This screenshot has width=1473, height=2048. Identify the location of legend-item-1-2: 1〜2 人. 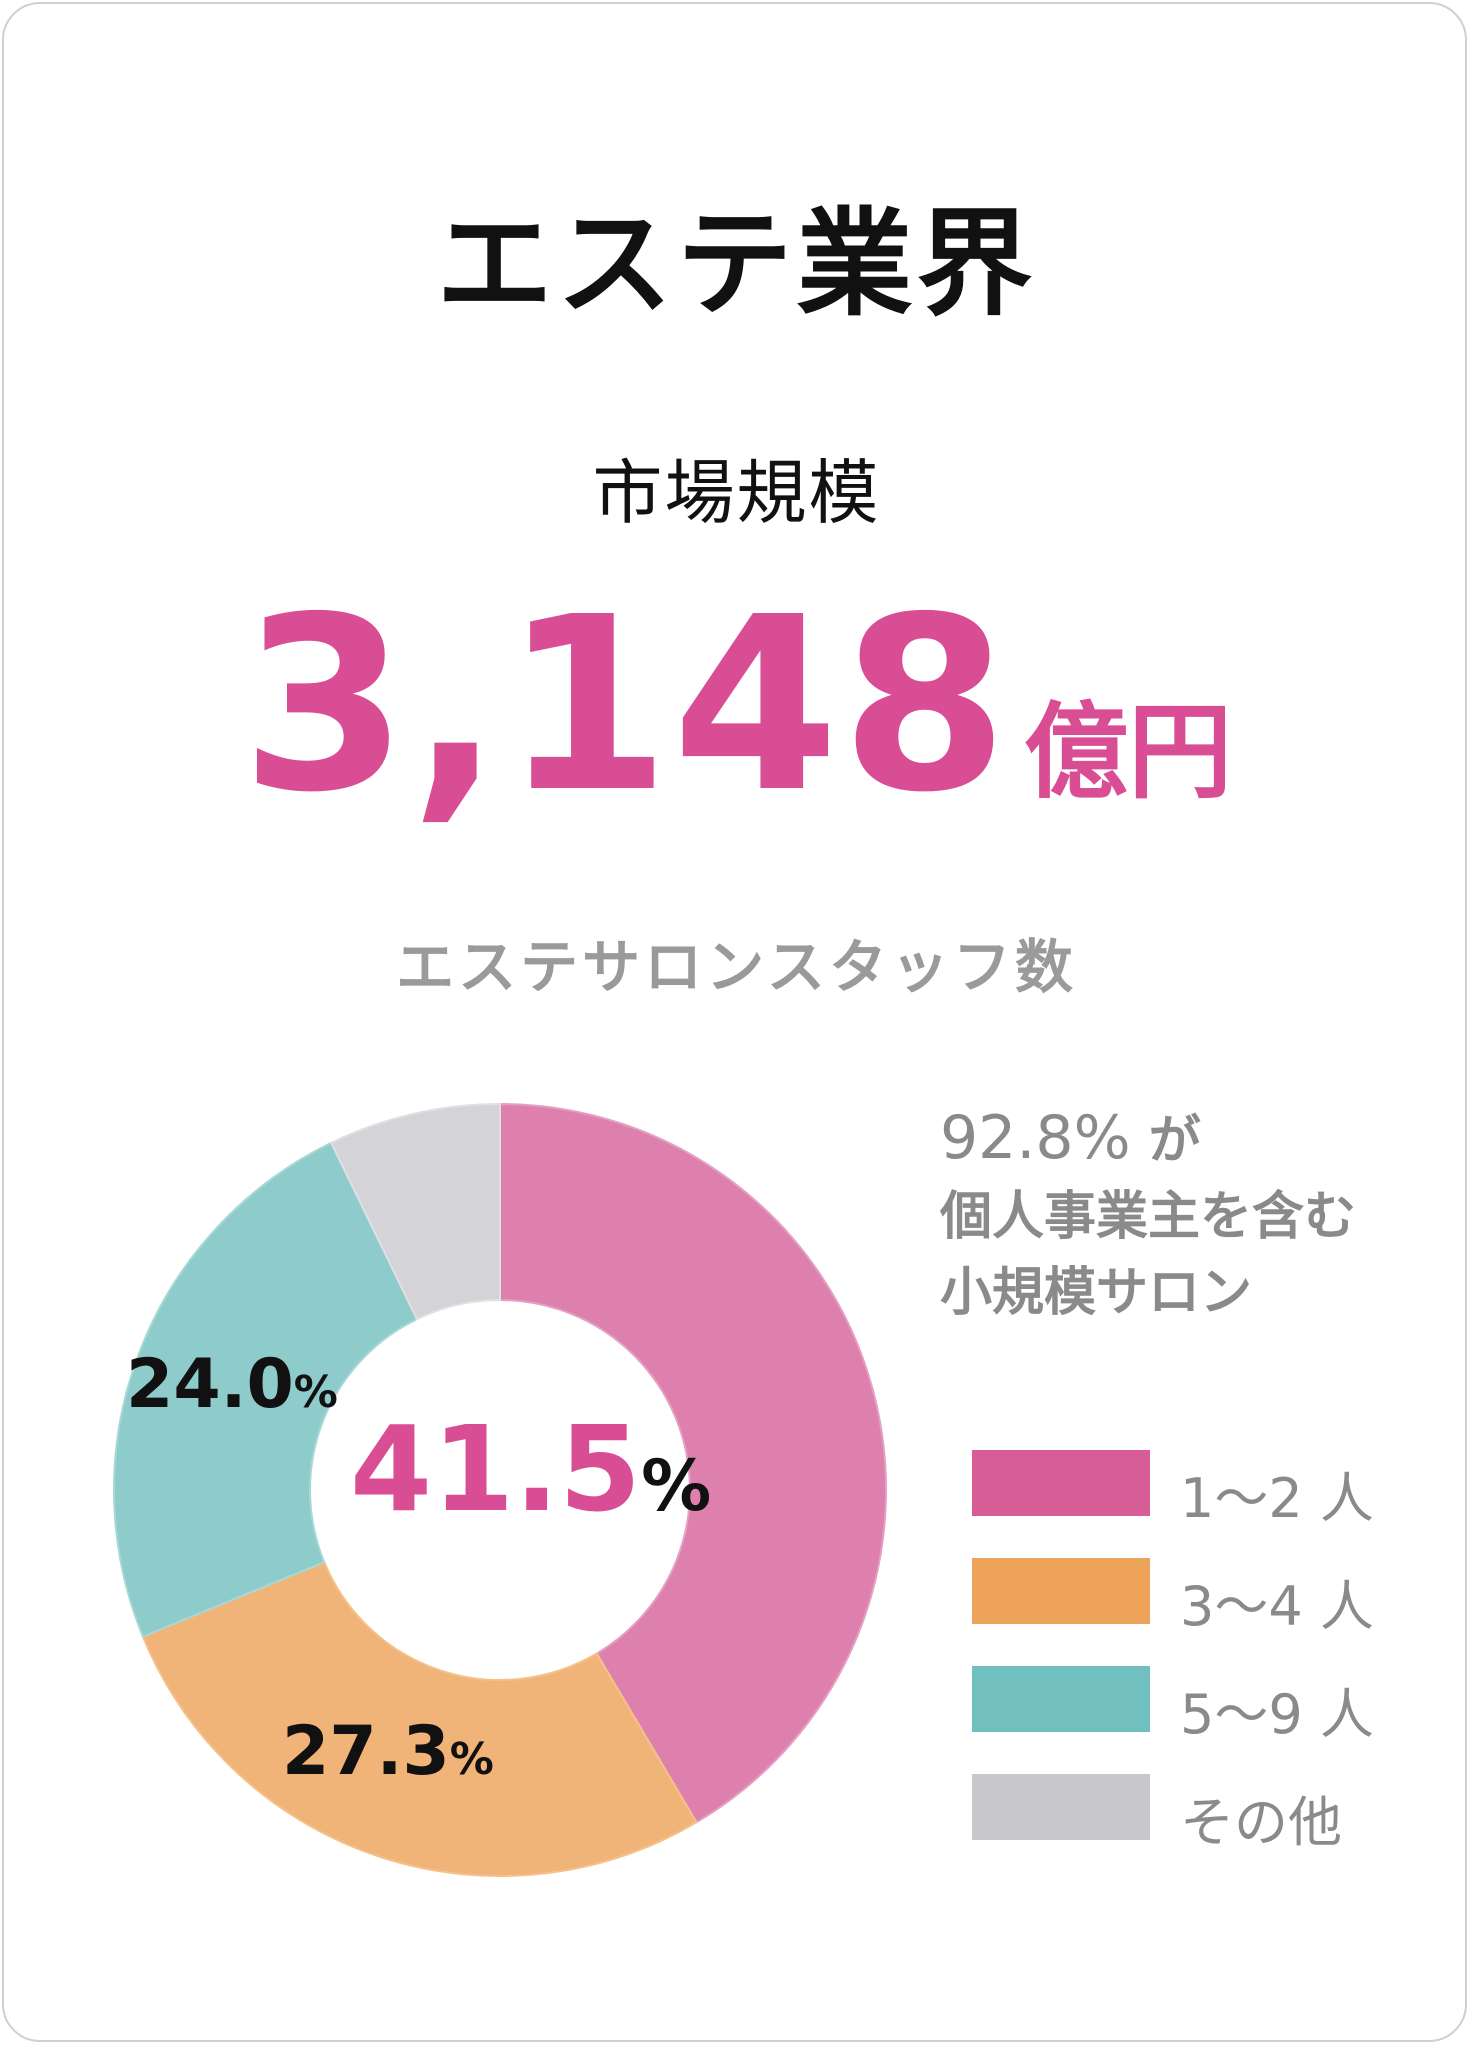
(1187, 1490).